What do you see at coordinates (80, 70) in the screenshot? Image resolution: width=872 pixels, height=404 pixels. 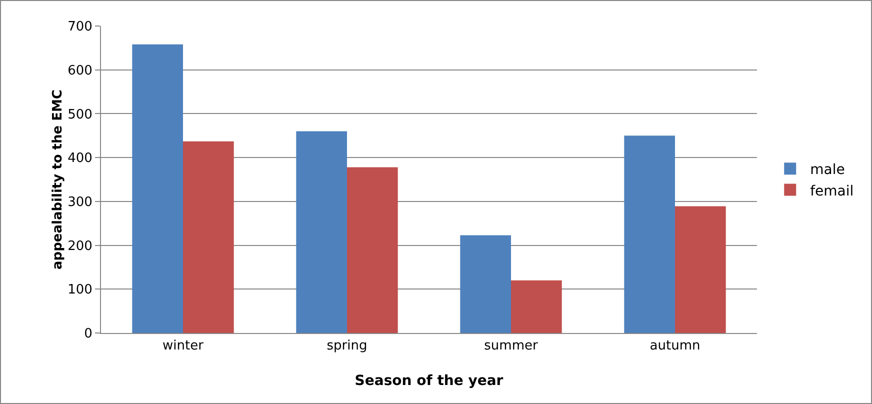 I see `y-tick-label: 600` at bounding box center [80, 70].